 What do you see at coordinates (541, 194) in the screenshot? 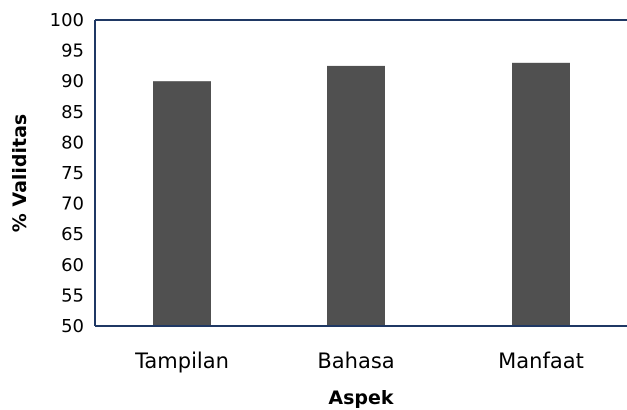
I see `bar-manfaat` at bounding box center [541, 194].